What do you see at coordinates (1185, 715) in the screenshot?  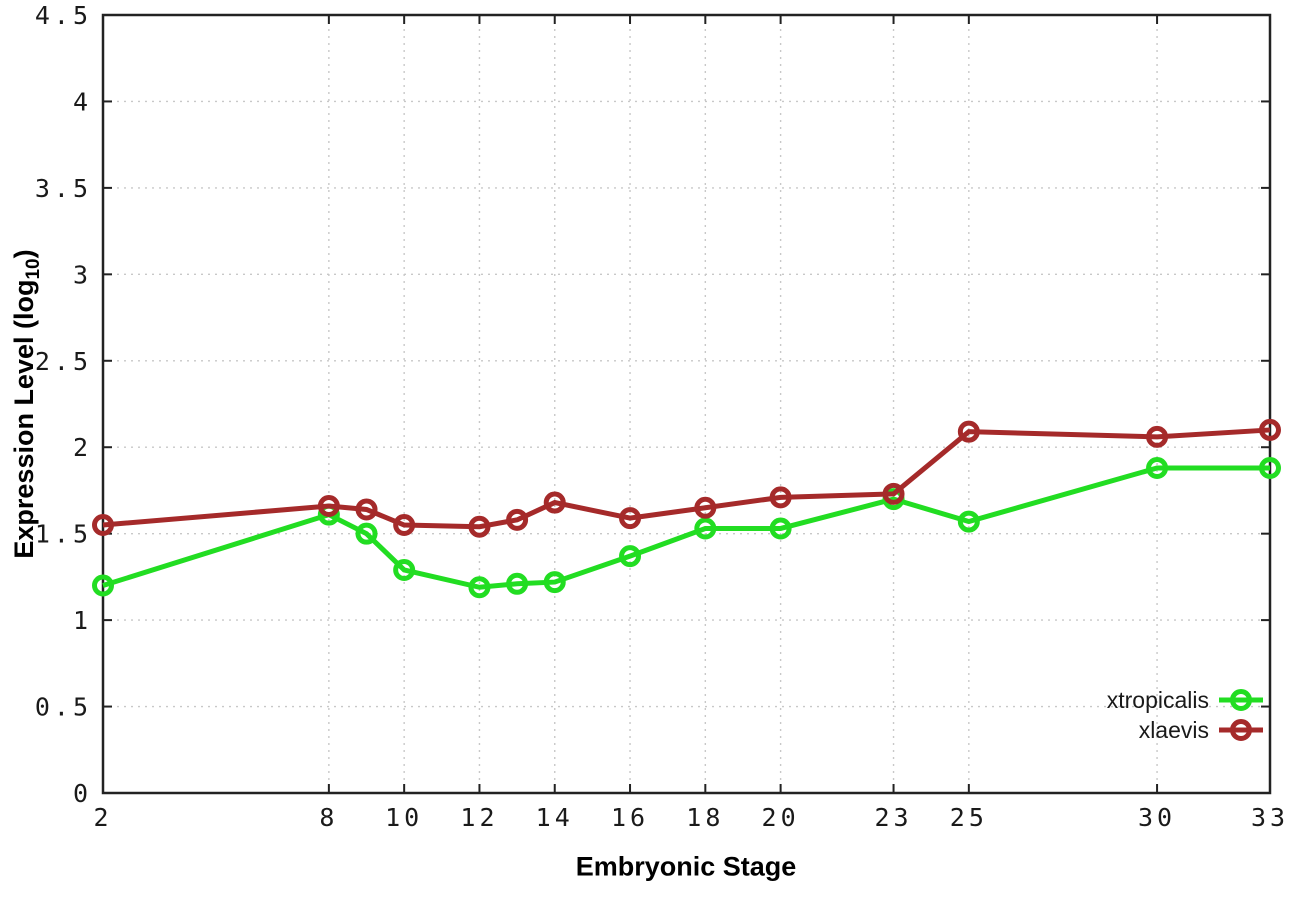 I see `legend: xtropicalis xlaevis` at bounding box center [1185, 715].